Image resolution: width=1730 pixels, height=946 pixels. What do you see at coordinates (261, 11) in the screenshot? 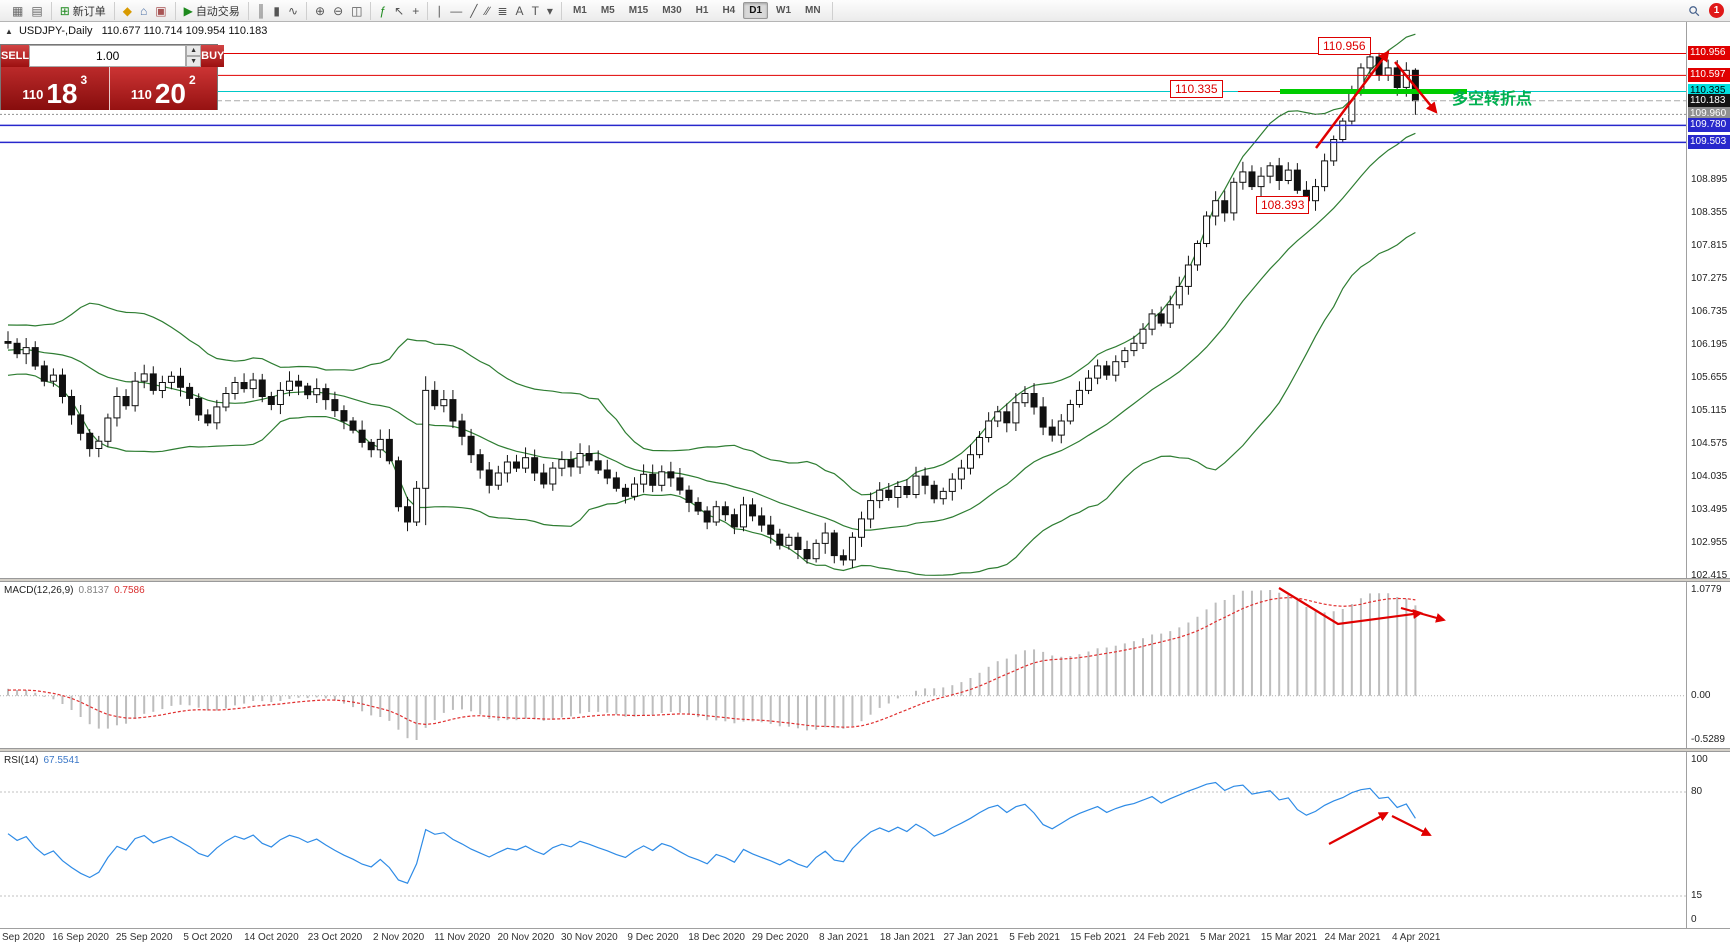
I see `bar-chart-icon: ║` at bounding box center [261, 11].